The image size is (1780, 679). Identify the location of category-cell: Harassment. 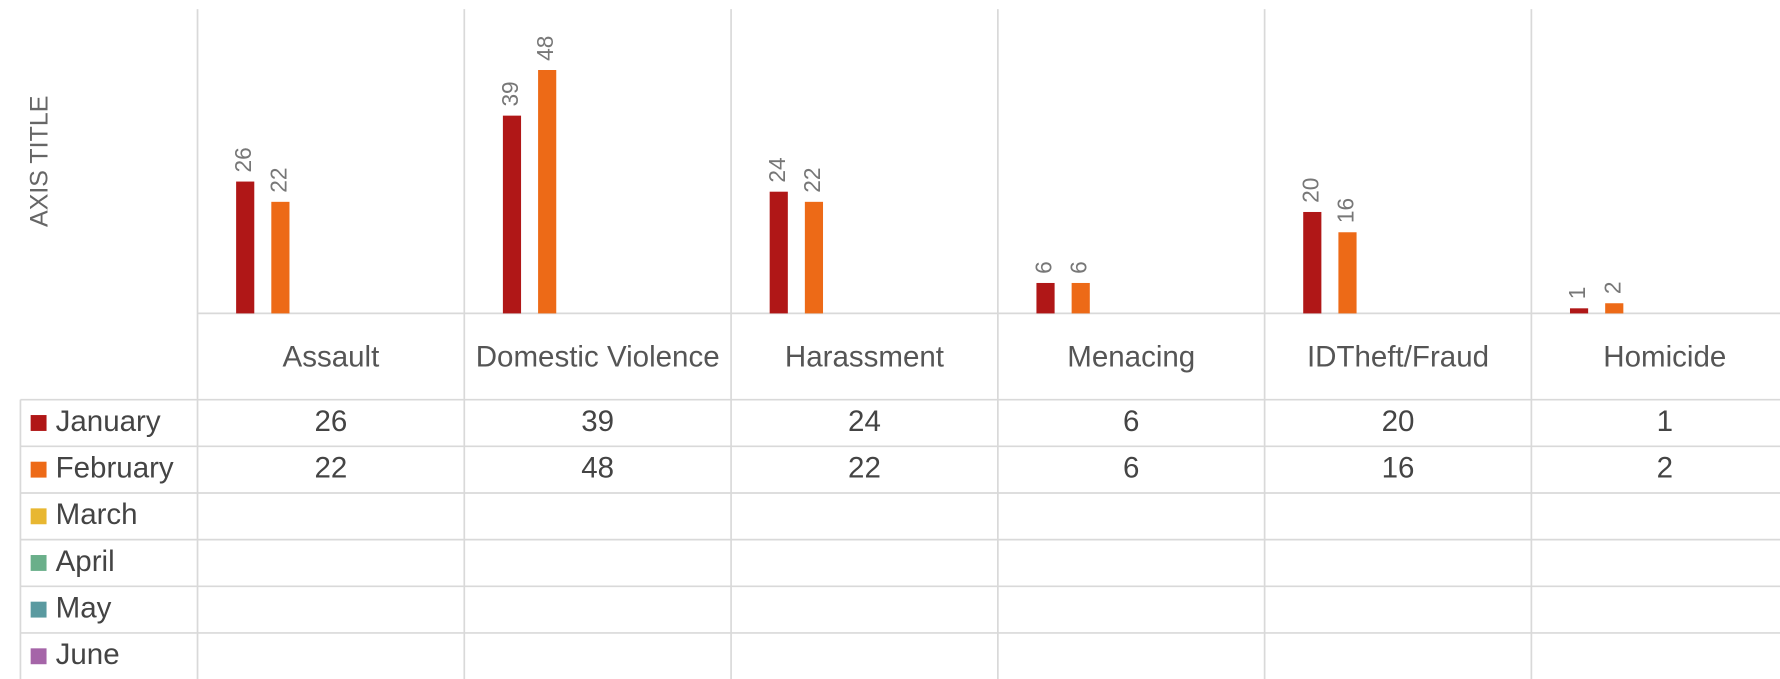
(864, 356).